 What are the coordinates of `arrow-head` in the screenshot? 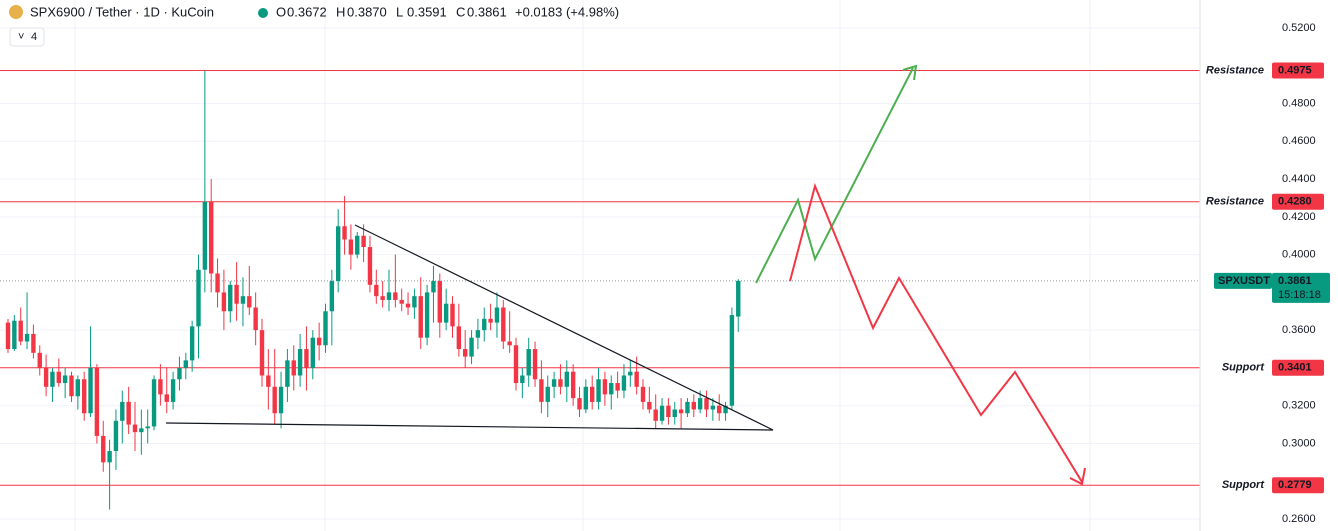 It's located at (1077, 476).